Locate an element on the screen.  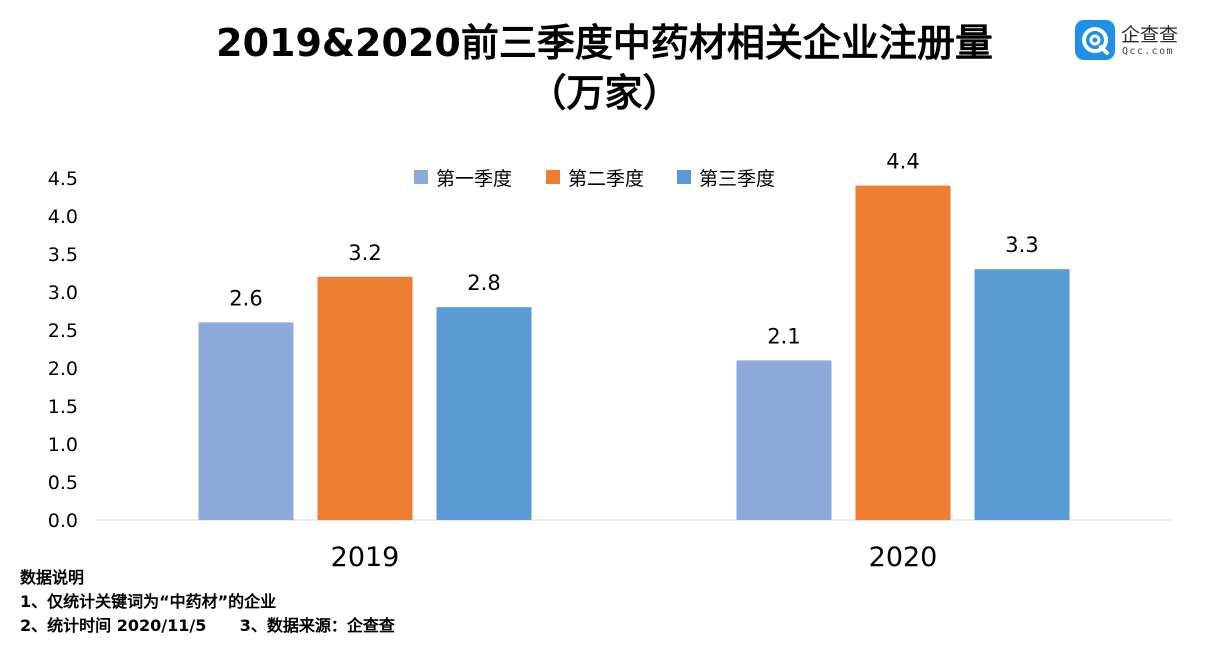
data-label: 4.4 is located at coordinates (902, 162).